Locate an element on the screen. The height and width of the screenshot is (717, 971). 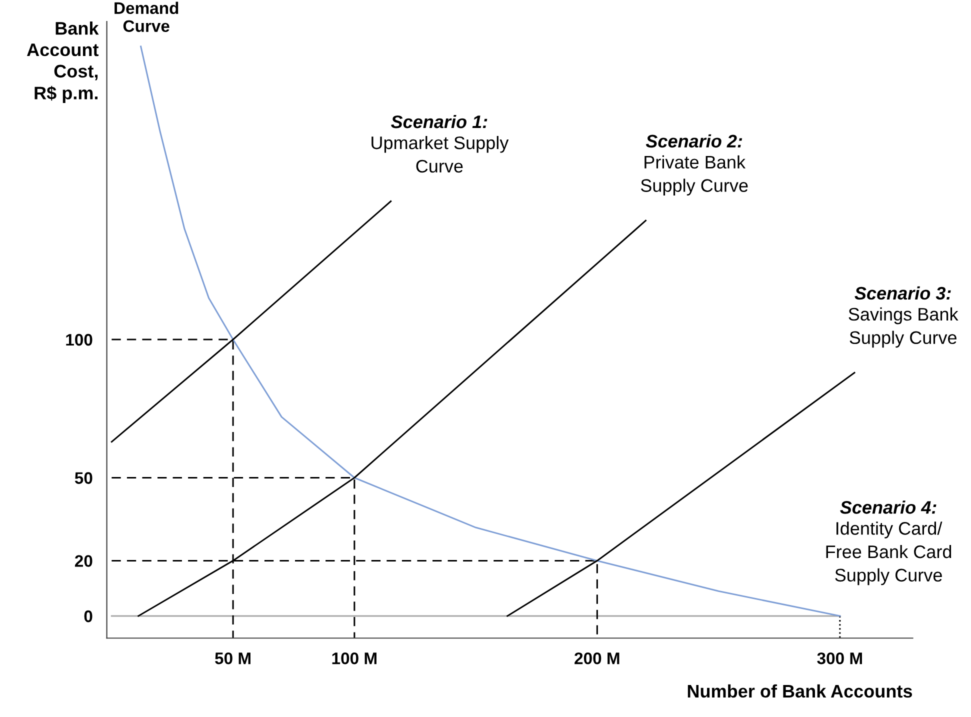
x-axis-title: Number of Bank Accounts is located at coordinates (800, 691).